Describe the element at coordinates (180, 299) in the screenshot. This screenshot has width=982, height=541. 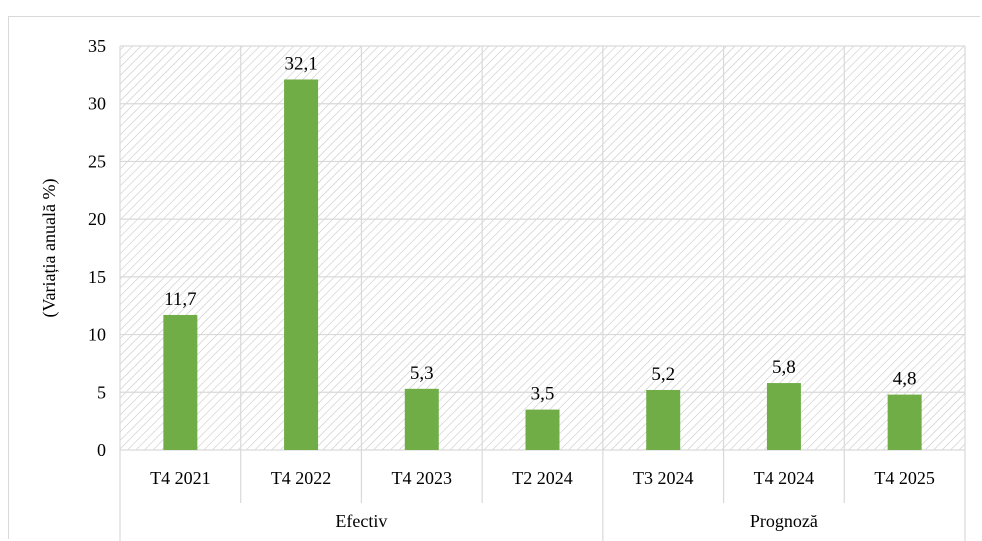
I see `data-label: 11,7` at that location.